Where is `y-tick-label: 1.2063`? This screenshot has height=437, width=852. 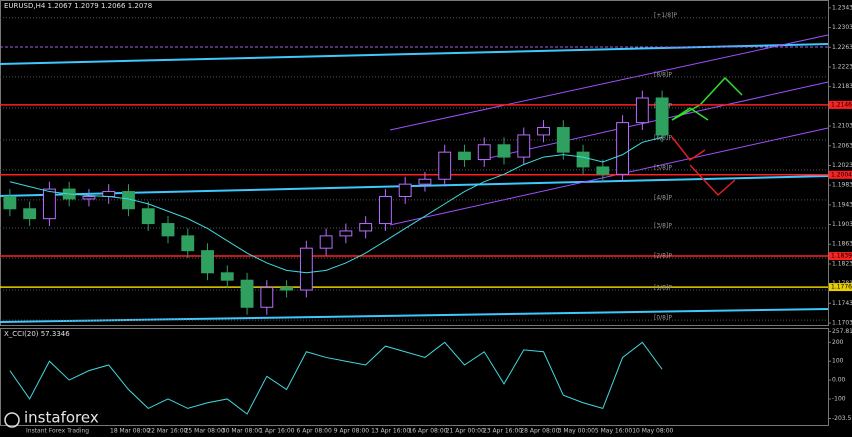 y-tick-label: 1.2063 is located at coordinates (842, 145).